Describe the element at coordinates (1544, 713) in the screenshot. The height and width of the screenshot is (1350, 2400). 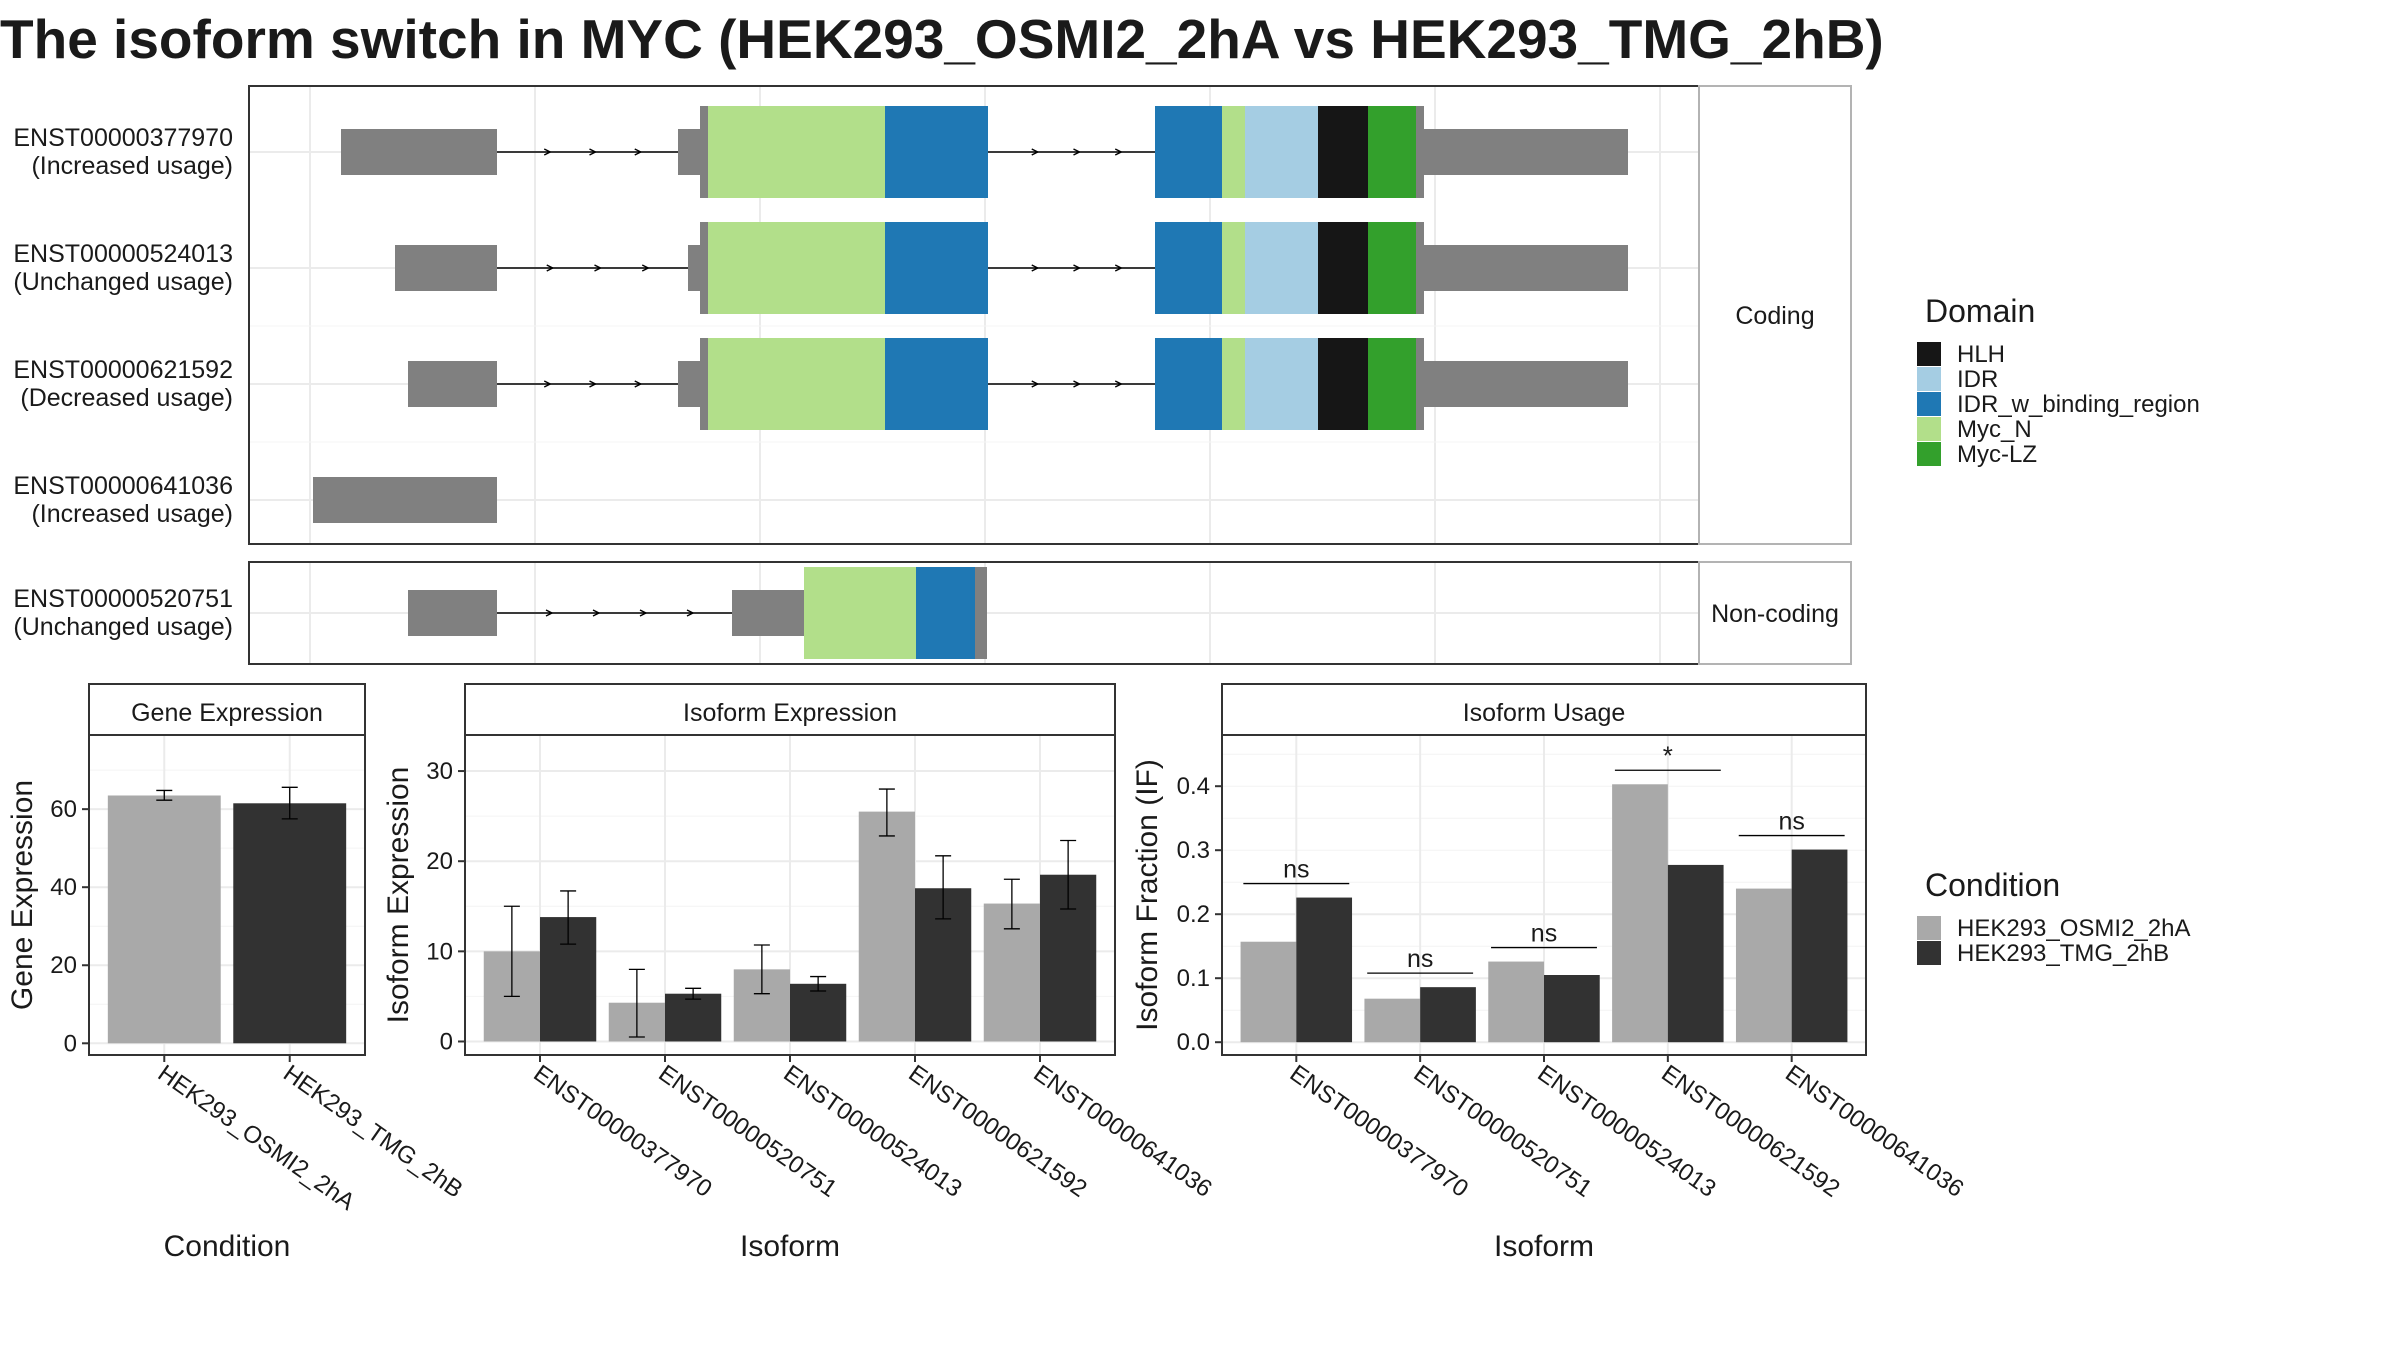
I see `panel-title: Isoform Usage` at that location.